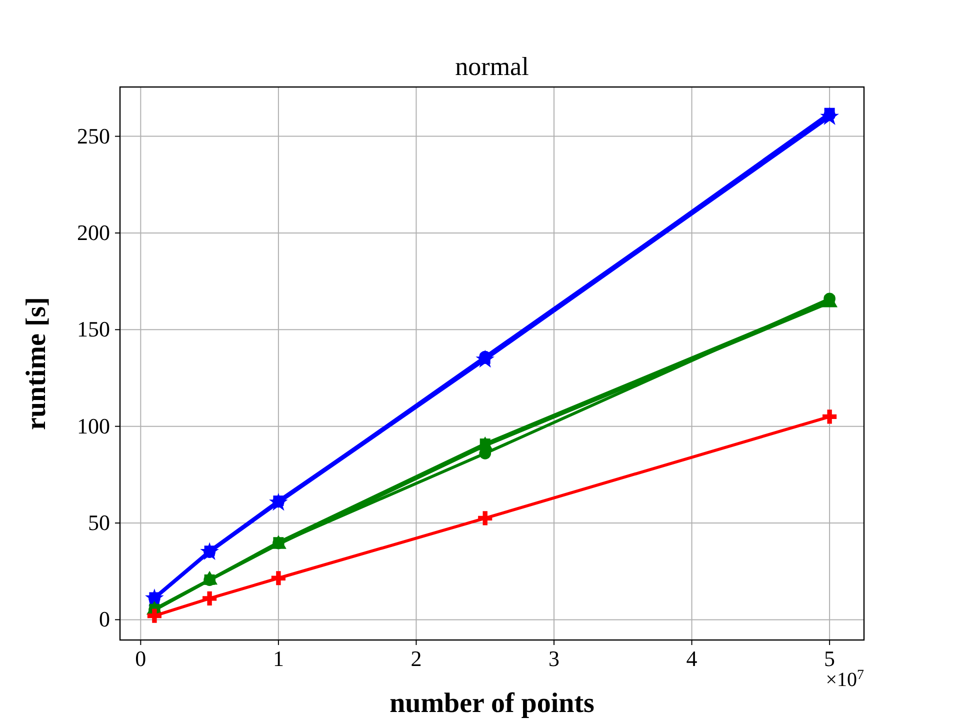  I want to click on y-tick-label: 50, so click(99, 523).